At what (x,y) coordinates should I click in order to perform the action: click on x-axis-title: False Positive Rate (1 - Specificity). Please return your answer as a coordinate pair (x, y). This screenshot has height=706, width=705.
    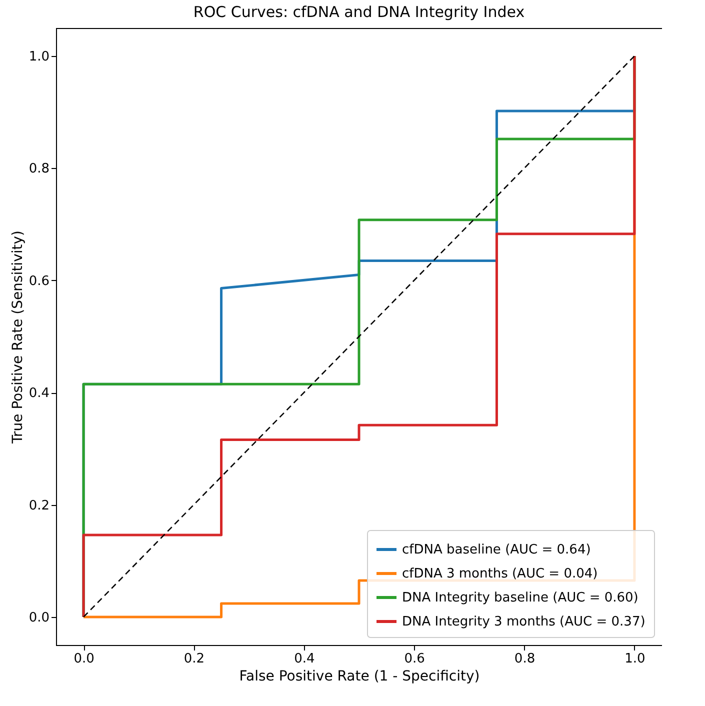
    Looking at the image, I should click on (359, 676).